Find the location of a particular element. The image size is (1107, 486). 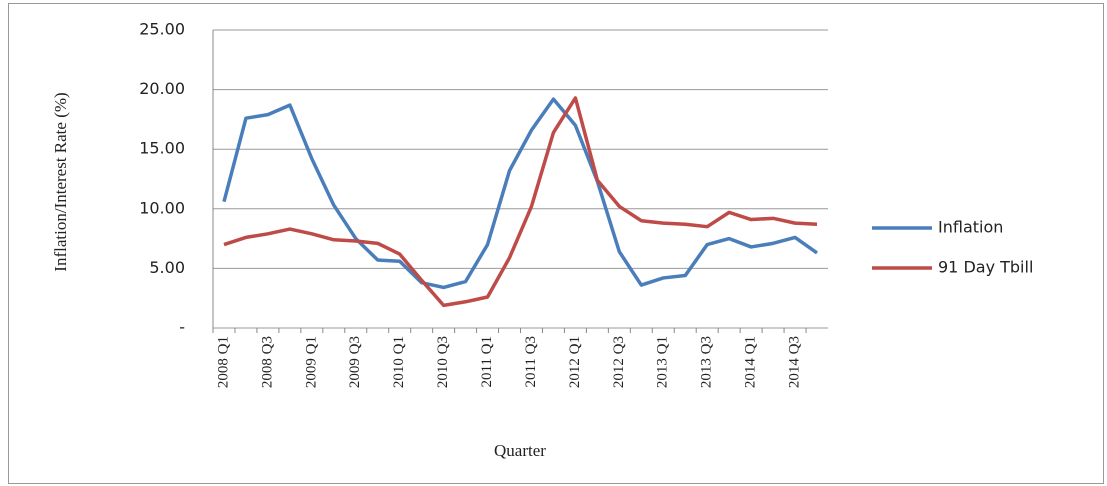

x-tick-label: 2010 Q3 is located at coordinates (443, 362).